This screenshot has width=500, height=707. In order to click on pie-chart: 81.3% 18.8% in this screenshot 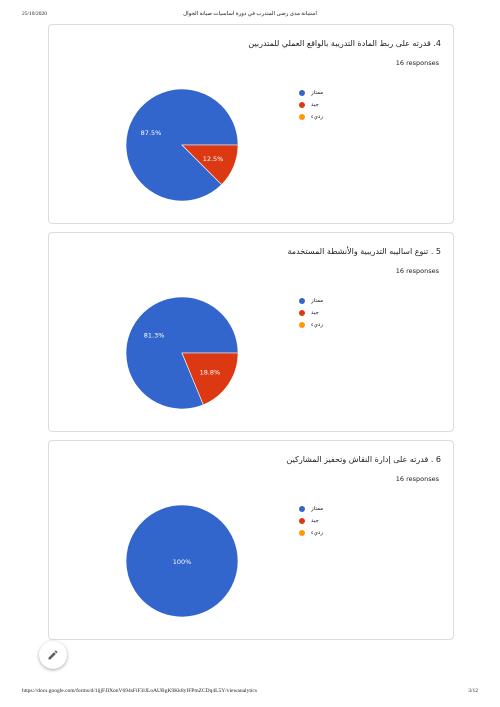, I will do `click(182, 353)`.